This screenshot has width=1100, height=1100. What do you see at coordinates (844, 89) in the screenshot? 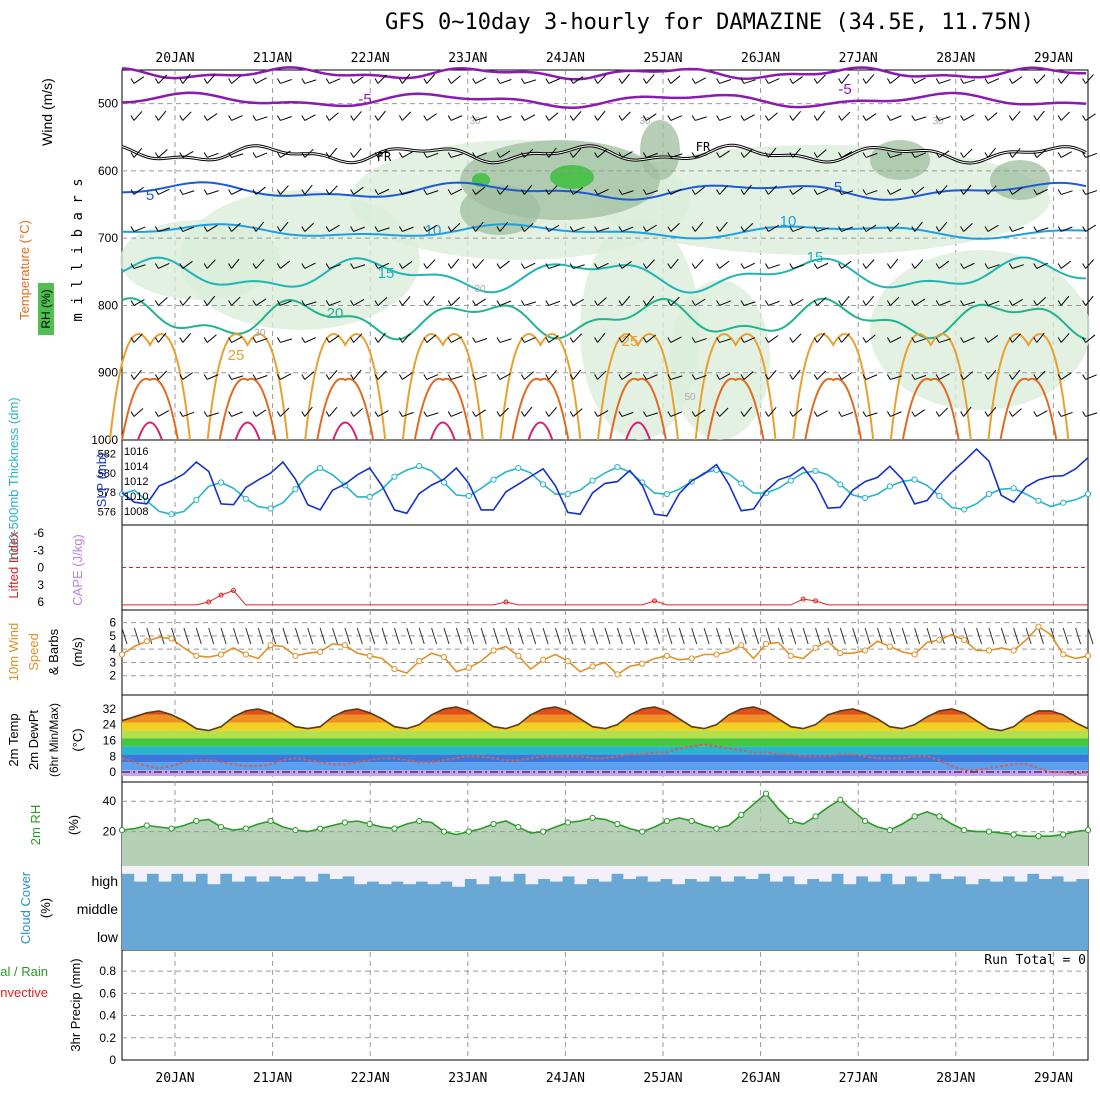
I see `contour-label: -5` at bounding box center [844, 89].